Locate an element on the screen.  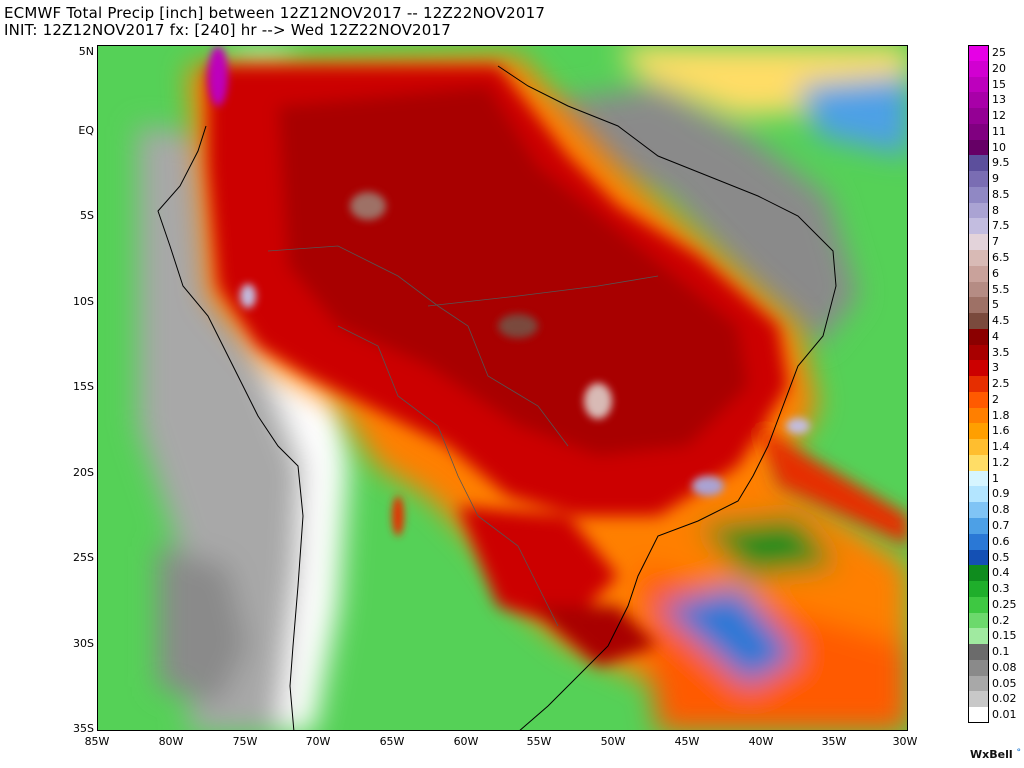
colorbar-label: 3 is located at coordinates (995, 368).